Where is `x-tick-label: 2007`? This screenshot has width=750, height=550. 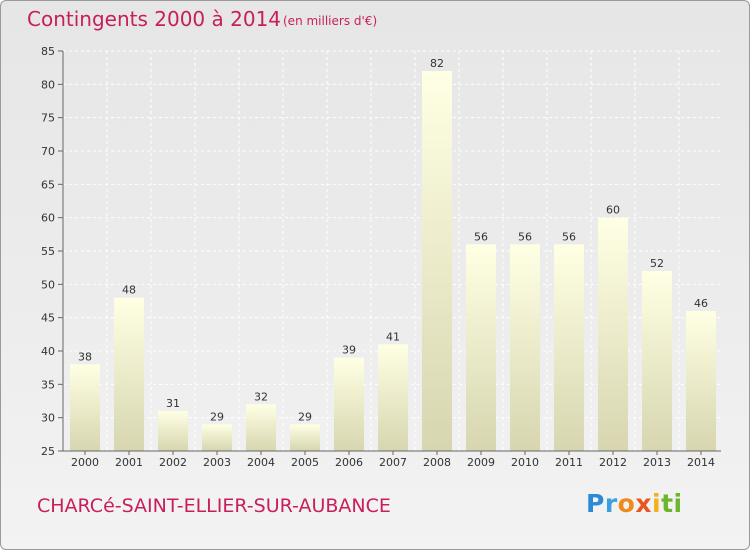
x-tick-label: 2007 is located at coordinates (393, 462).